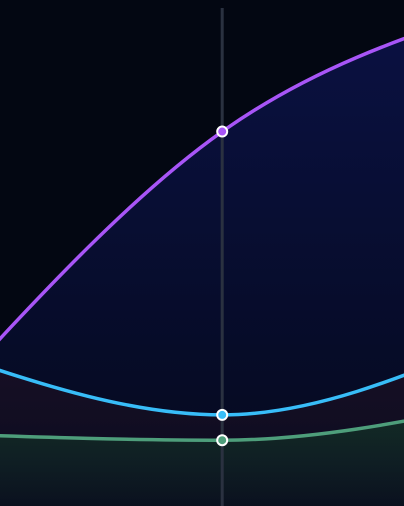 This screenshot has width=404, height=506. What do you see at coordinates (222, 414) in the screenshot?
I see `series-2-hover-point` at bounding box center [222, 414].